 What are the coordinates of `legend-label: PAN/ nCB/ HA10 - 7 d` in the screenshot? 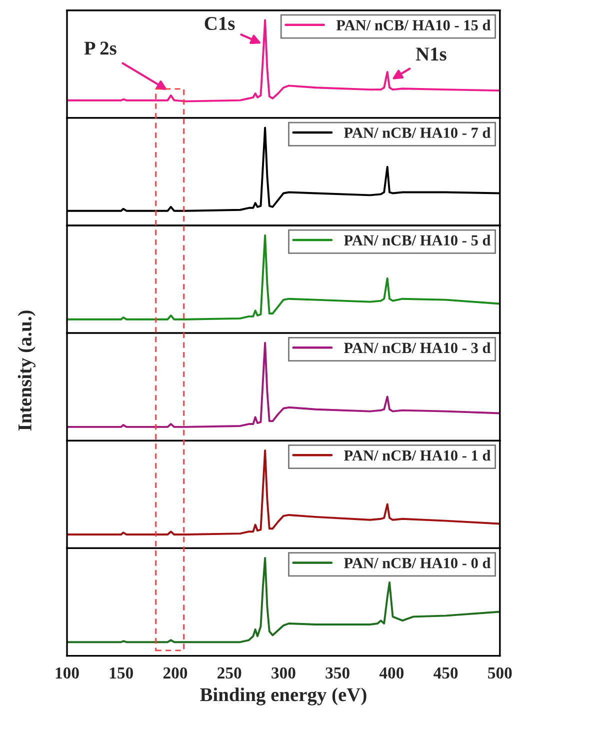 It's located at (417, 132).